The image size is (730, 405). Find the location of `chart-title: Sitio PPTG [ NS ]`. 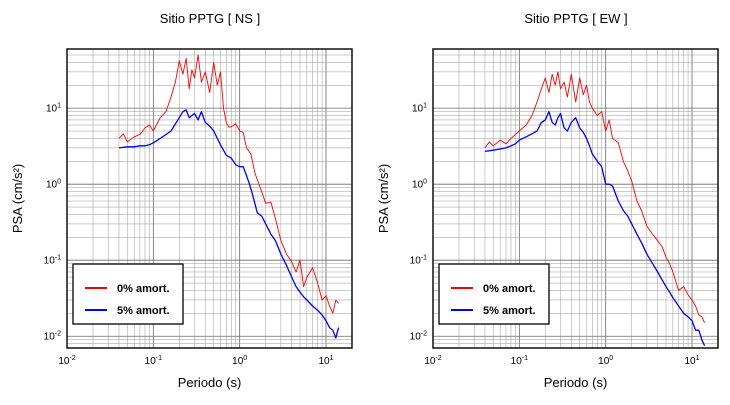

chart-title: Sitio PPTG [ NS ] is located at coordinates (210, 18).